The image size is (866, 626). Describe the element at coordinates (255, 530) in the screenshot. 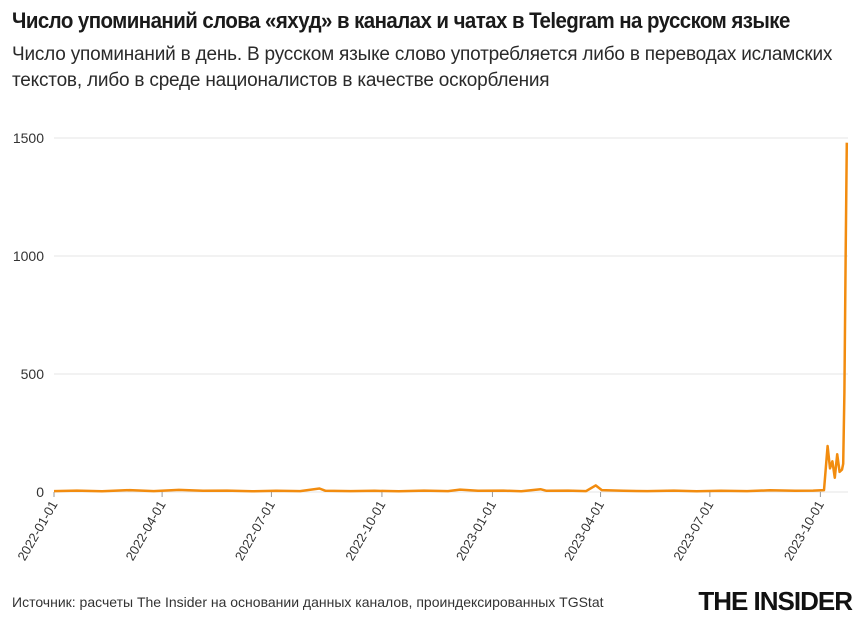

I see `x-tick-label: 2022-07-01` at that location.